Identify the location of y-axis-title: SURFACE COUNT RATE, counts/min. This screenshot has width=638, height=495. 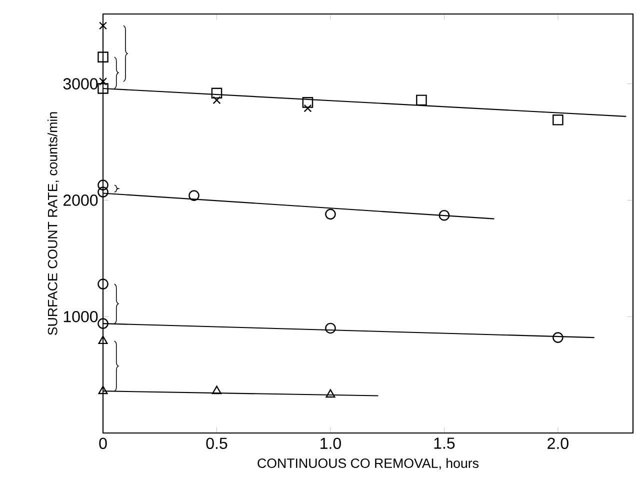
(53, 223).